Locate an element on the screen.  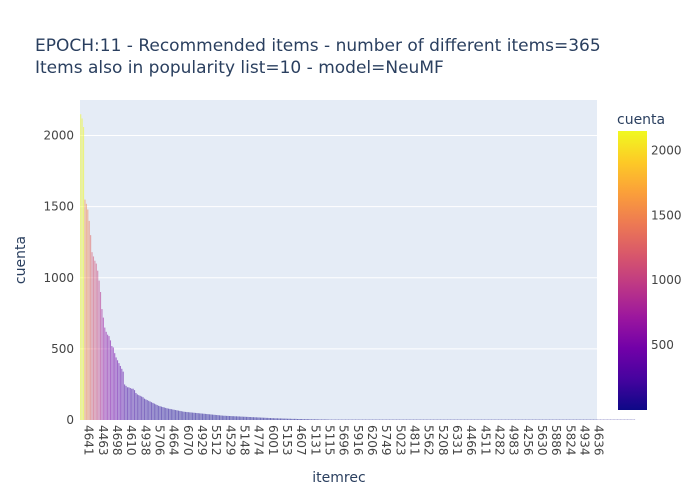
x-tick-label: 4698 is located at coordinates (117, 440).